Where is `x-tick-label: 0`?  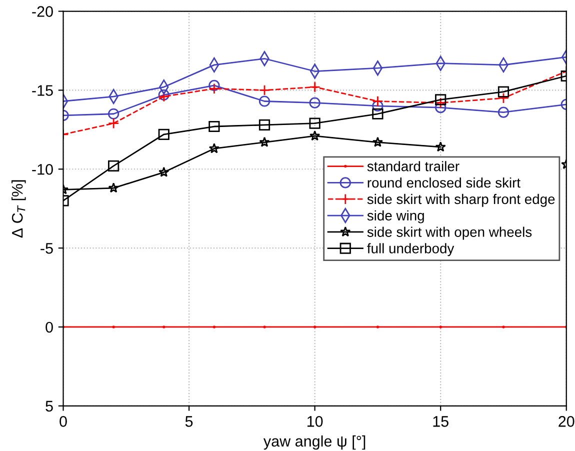
x-tick-label: 0 is located at coordinates (63, 421).